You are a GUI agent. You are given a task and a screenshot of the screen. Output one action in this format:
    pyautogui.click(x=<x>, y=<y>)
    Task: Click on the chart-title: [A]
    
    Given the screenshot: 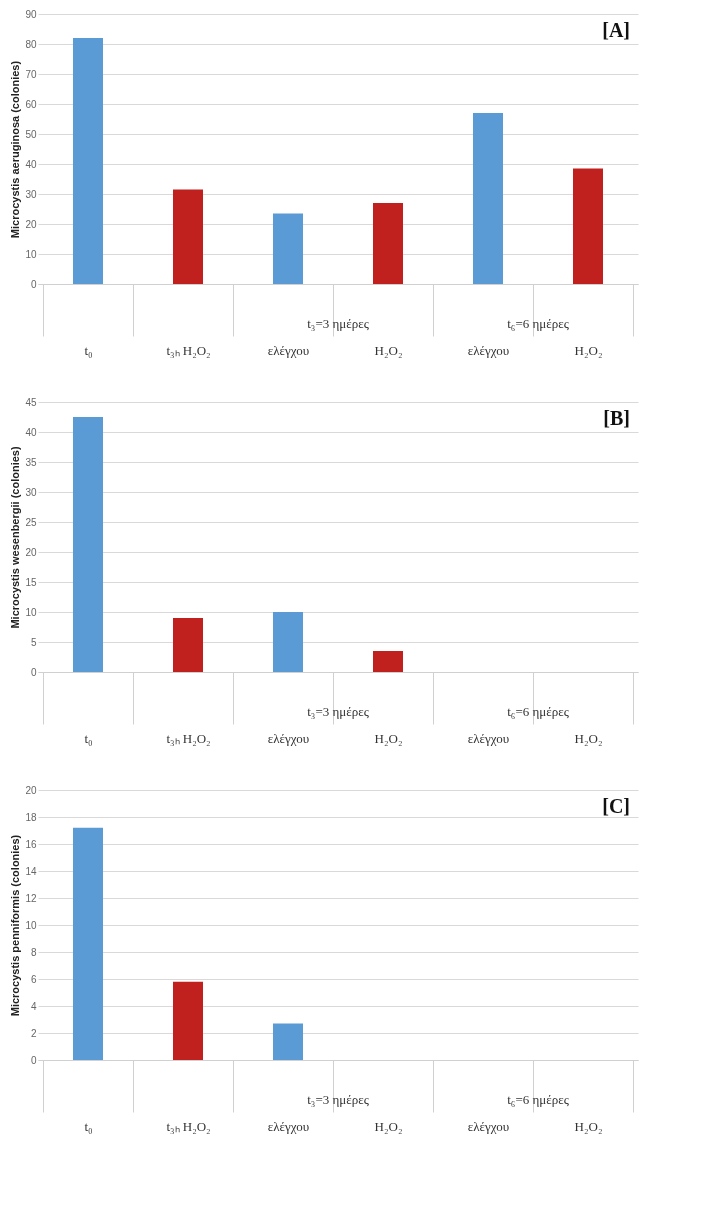 What is the action you would take?
    pyautogui.click(x=616, y=30)
    